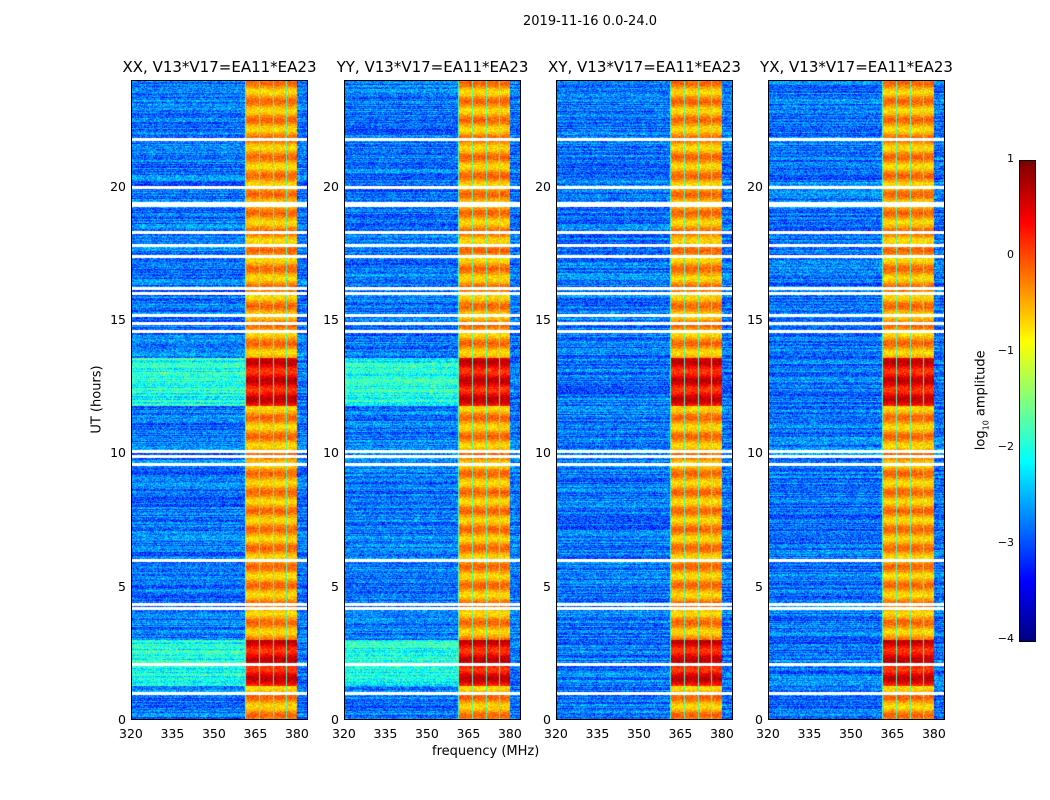  I want to click on y-axis-label: UT (hours), so click(97, 399).